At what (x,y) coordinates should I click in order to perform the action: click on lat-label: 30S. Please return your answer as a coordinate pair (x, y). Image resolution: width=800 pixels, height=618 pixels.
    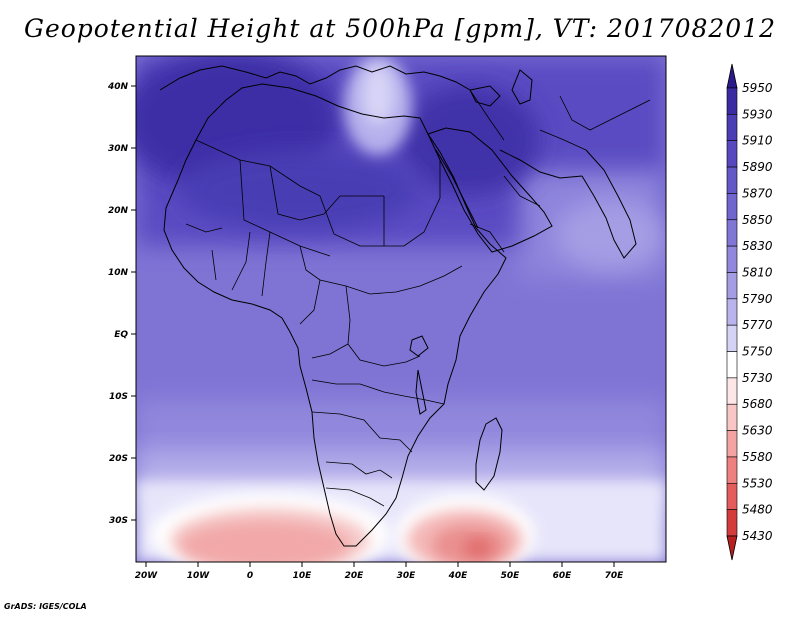
    Looking at the image, I should click on (118, 521).